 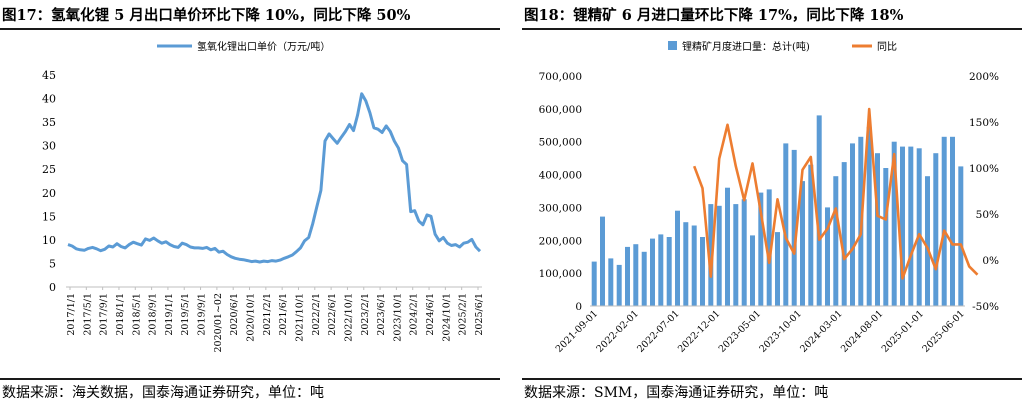 I want to click on y2-tick-label: 50%, so click(x=987, y=215).